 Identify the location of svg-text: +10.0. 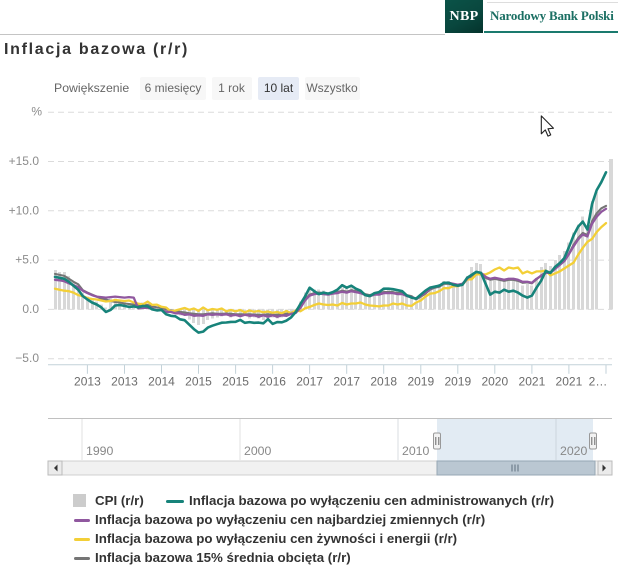
(24, 210).